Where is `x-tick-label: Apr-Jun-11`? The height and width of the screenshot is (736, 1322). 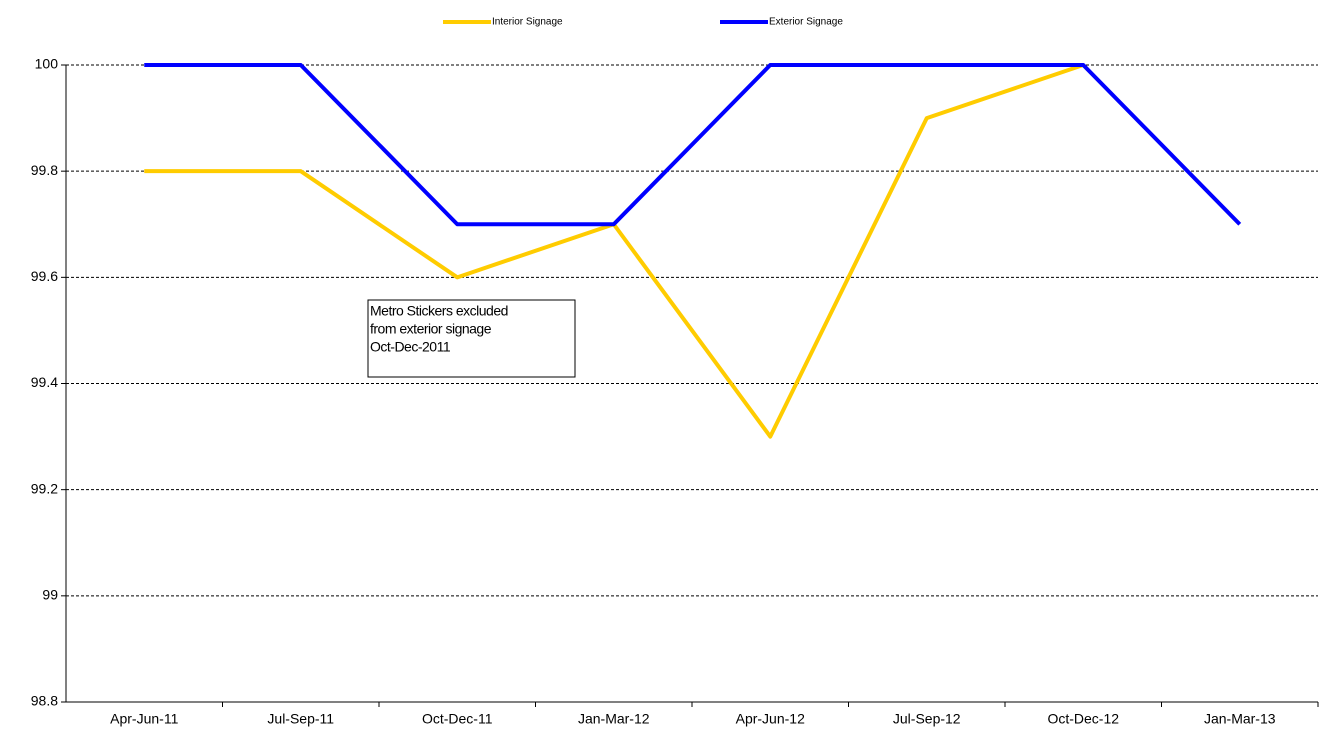 x-tick-label: Apr-Jun-11 is located at coordinates (144, 719).